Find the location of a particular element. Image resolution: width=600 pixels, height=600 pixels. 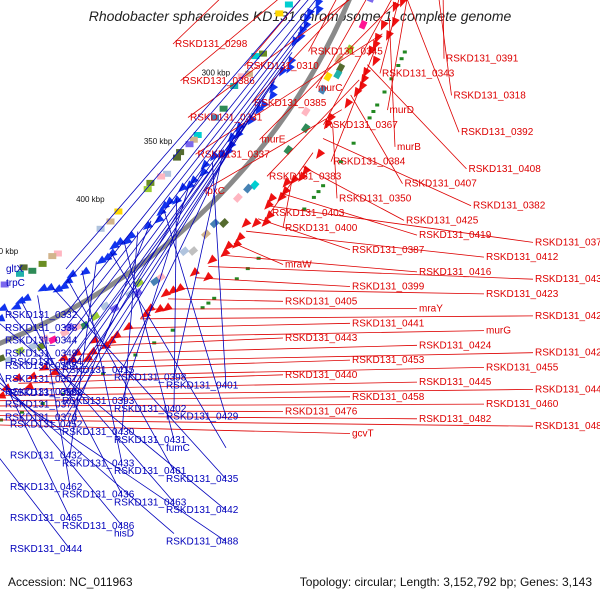

forward-gene-label: RSKD131_0416 is located at coordinates (455, 272).